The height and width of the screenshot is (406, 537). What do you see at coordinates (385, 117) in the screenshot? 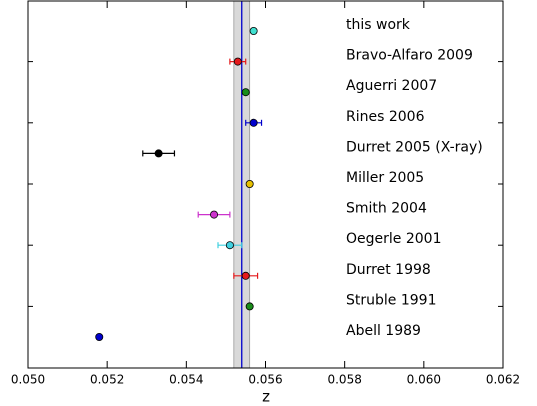
I see `category-label: Rines 2006` at bounding box center [385, 117].